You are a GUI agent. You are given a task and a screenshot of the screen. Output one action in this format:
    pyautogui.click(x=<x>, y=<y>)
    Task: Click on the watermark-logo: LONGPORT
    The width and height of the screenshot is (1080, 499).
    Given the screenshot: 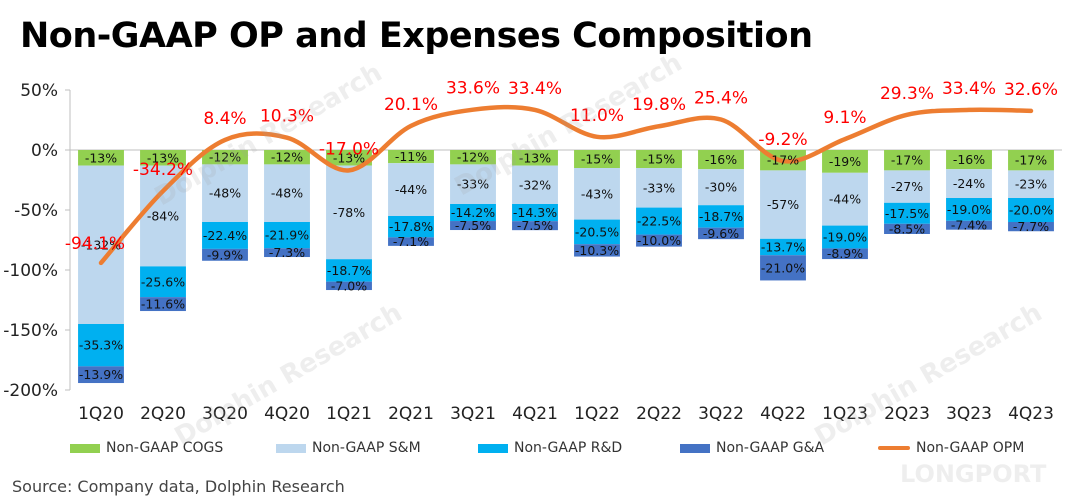 What is the action you would take?
    pyautogui.click(x=973, y=474)
    